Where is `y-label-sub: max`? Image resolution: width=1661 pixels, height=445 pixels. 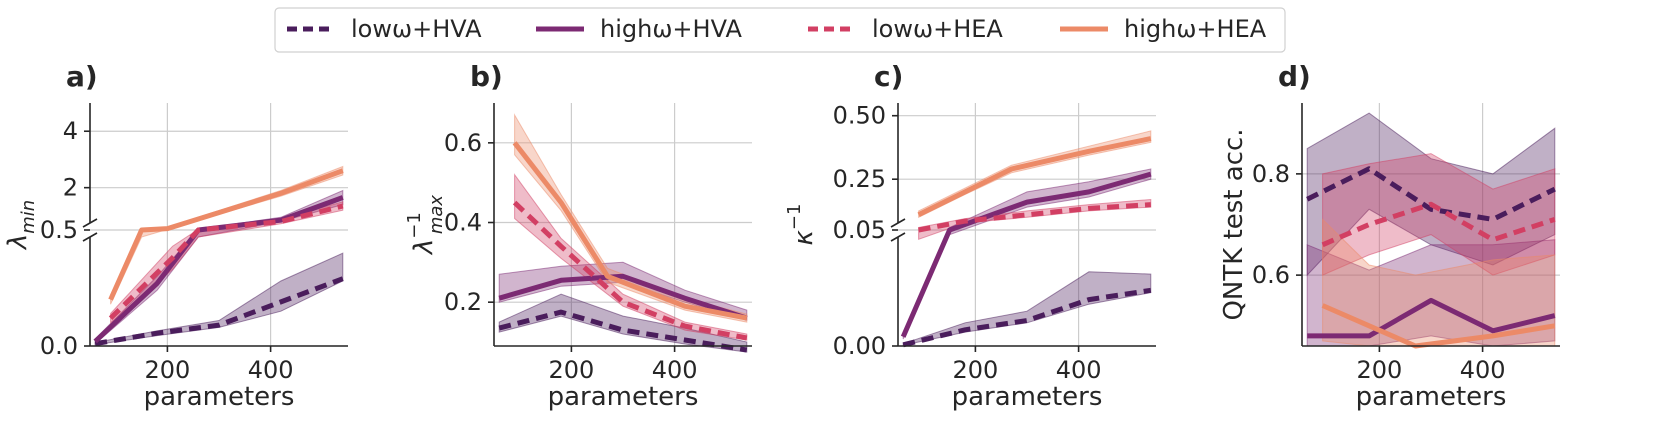 y-label-sub: max is located at coordinates (436, 215).